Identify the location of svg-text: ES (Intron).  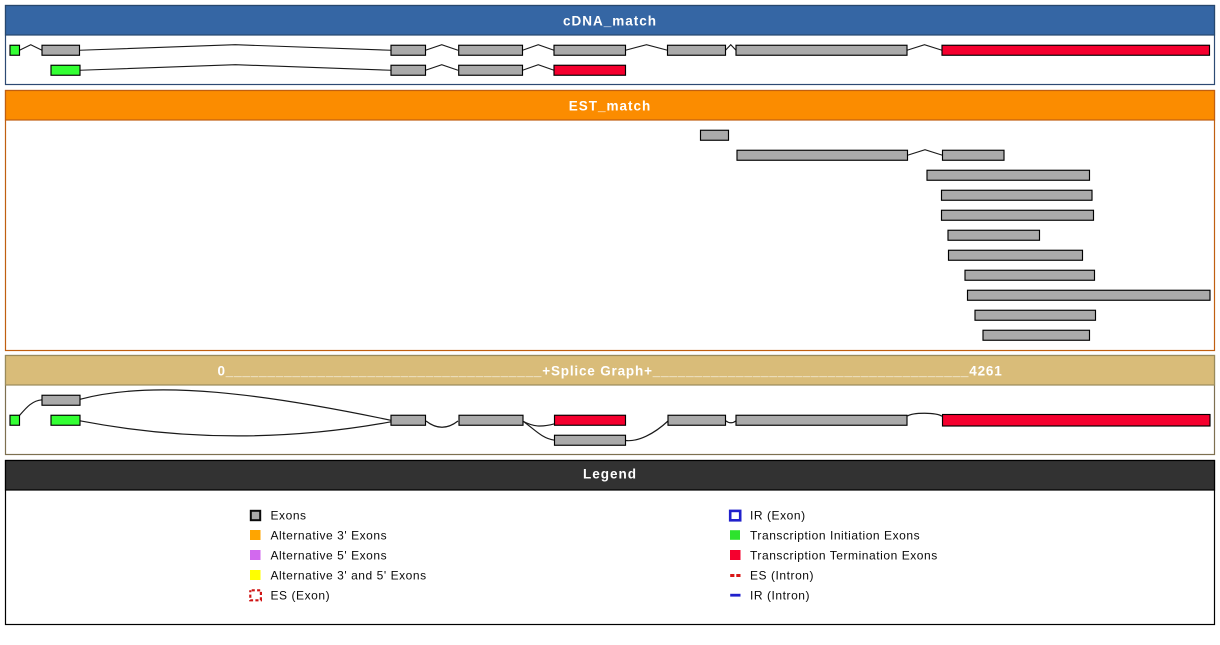
(782, 576).